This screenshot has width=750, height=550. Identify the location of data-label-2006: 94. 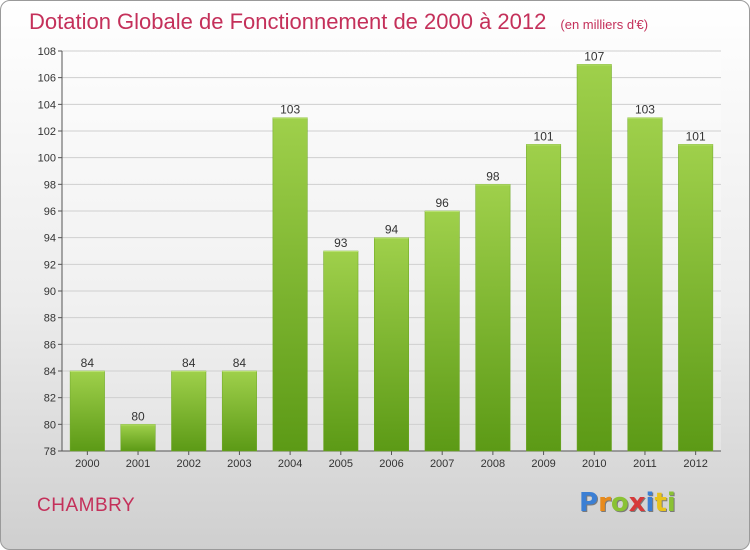
(392, 230).